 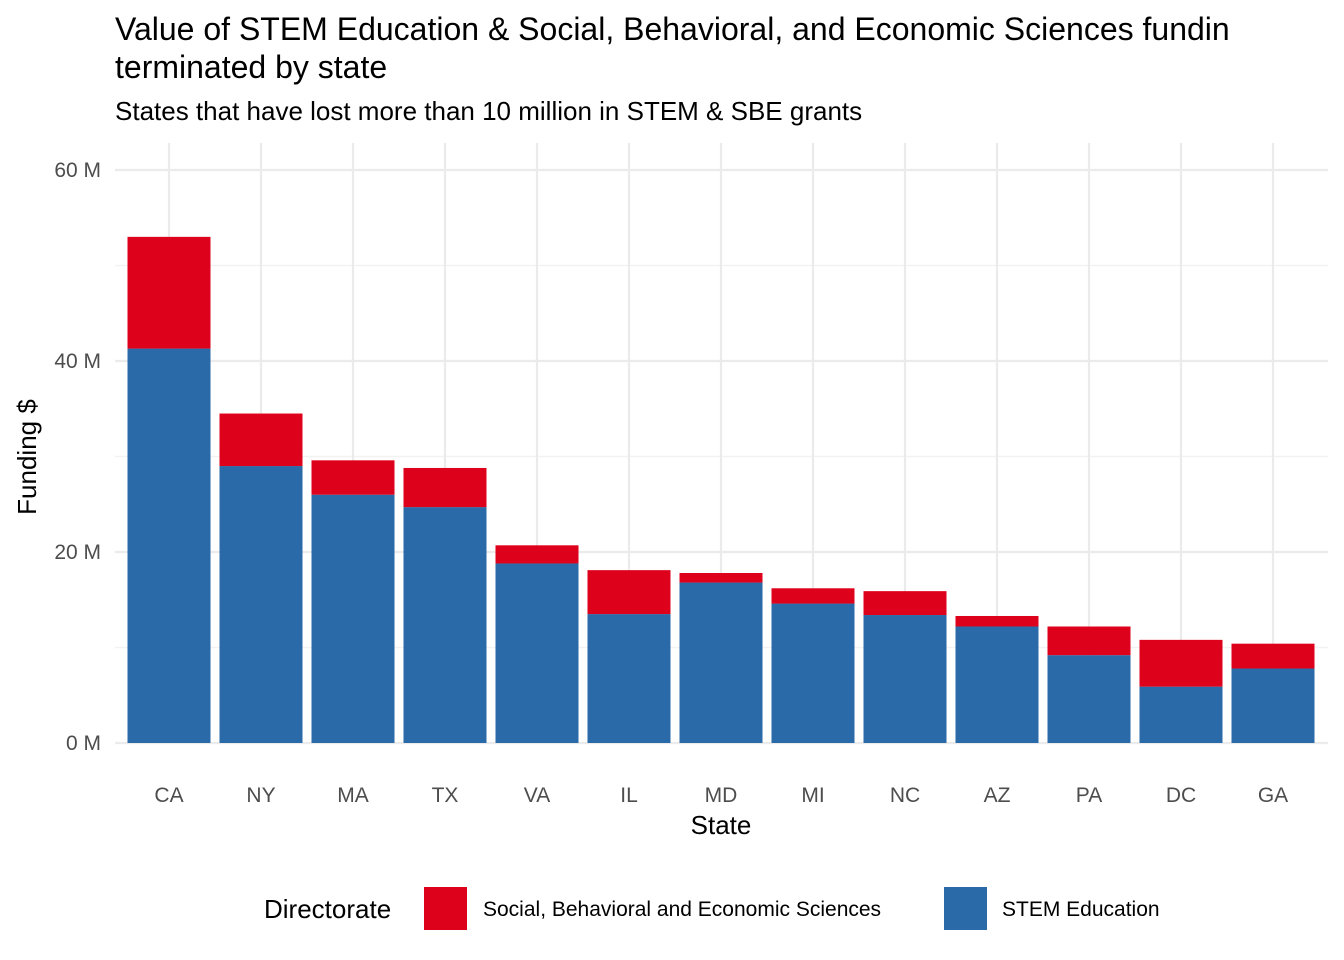 I want to click on bar-mi-sbe, so click(x=813, y=596).